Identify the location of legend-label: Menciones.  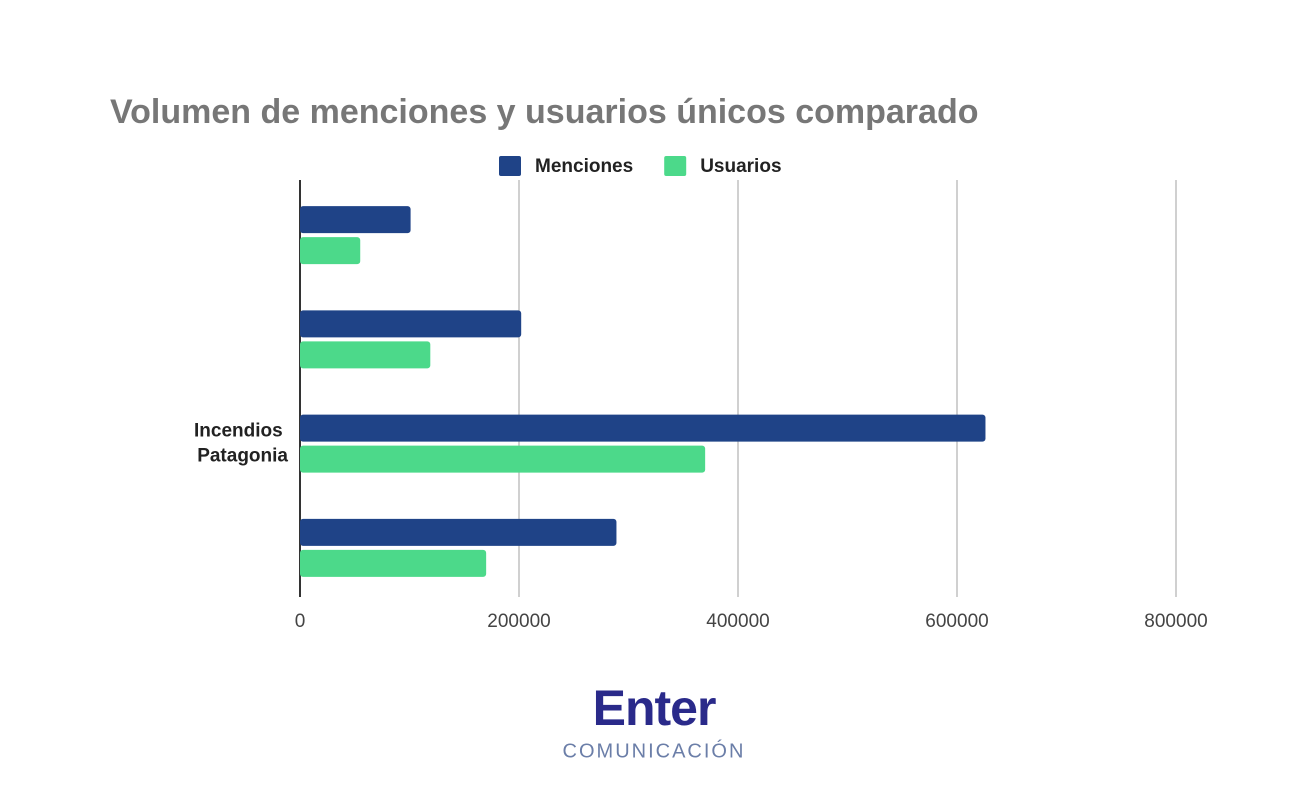
(584, 166).